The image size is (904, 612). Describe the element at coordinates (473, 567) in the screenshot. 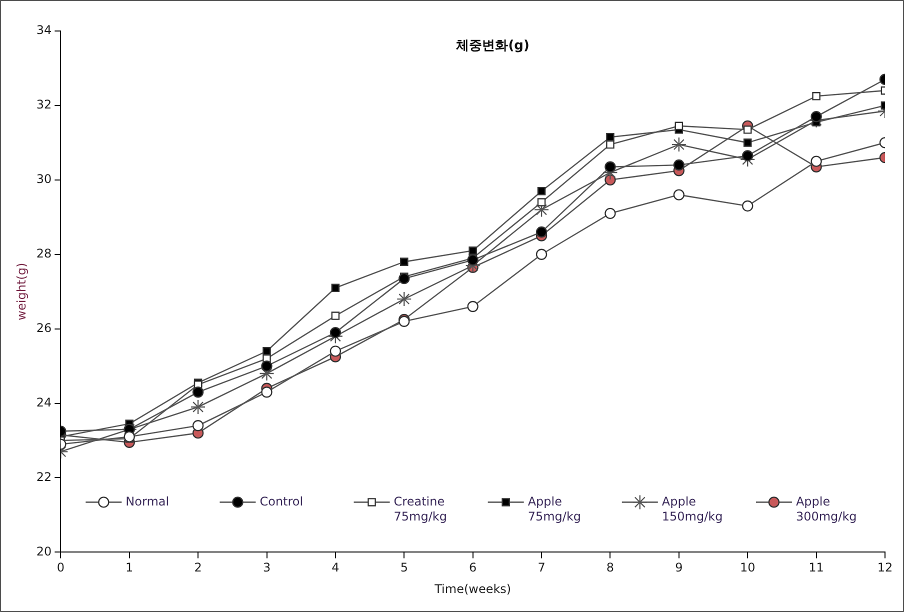

I see `x-tick-label: 6` at that location.